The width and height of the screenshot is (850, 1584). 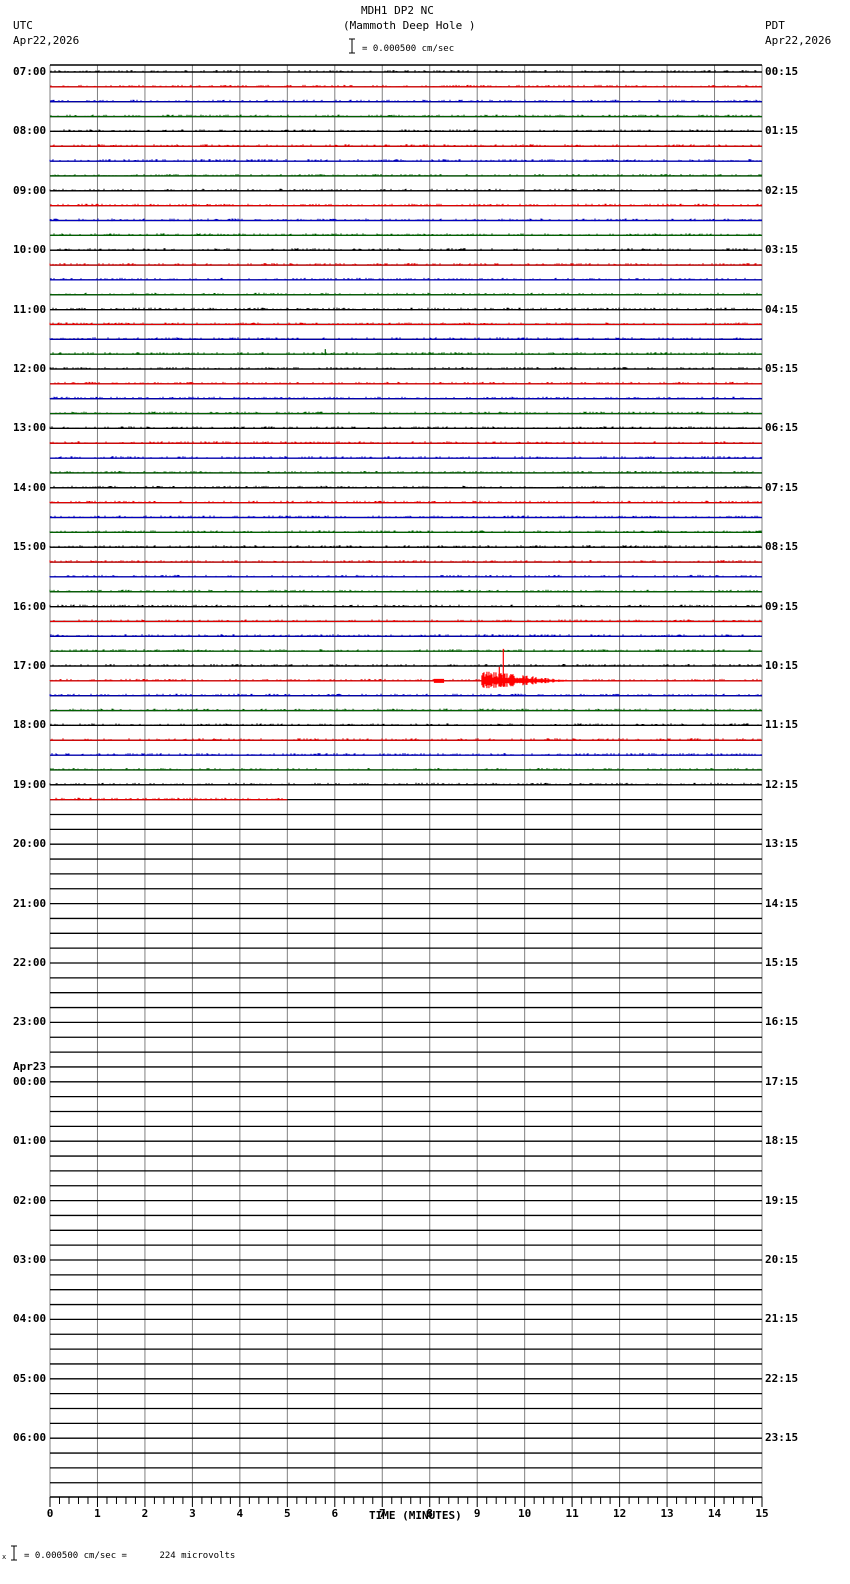 I want to click on utc-hour-label: 21:00, so click(x=30, y=903).